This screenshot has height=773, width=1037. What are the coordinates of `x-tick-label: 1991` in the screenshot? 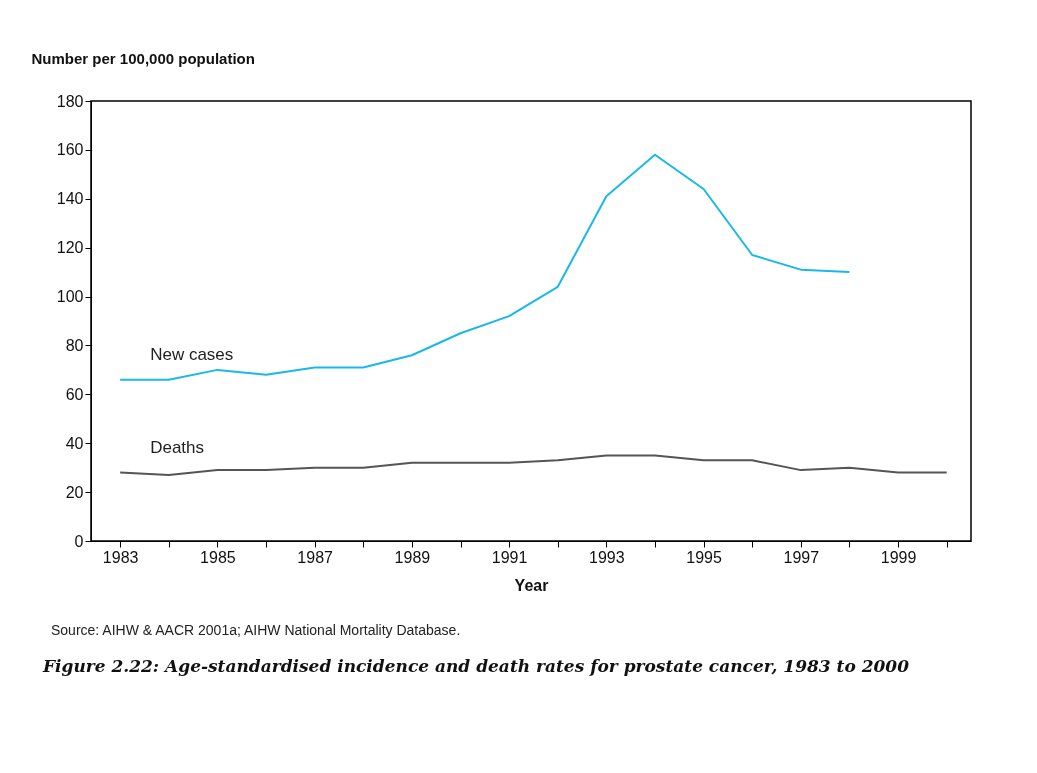 It's located at (509, 557).